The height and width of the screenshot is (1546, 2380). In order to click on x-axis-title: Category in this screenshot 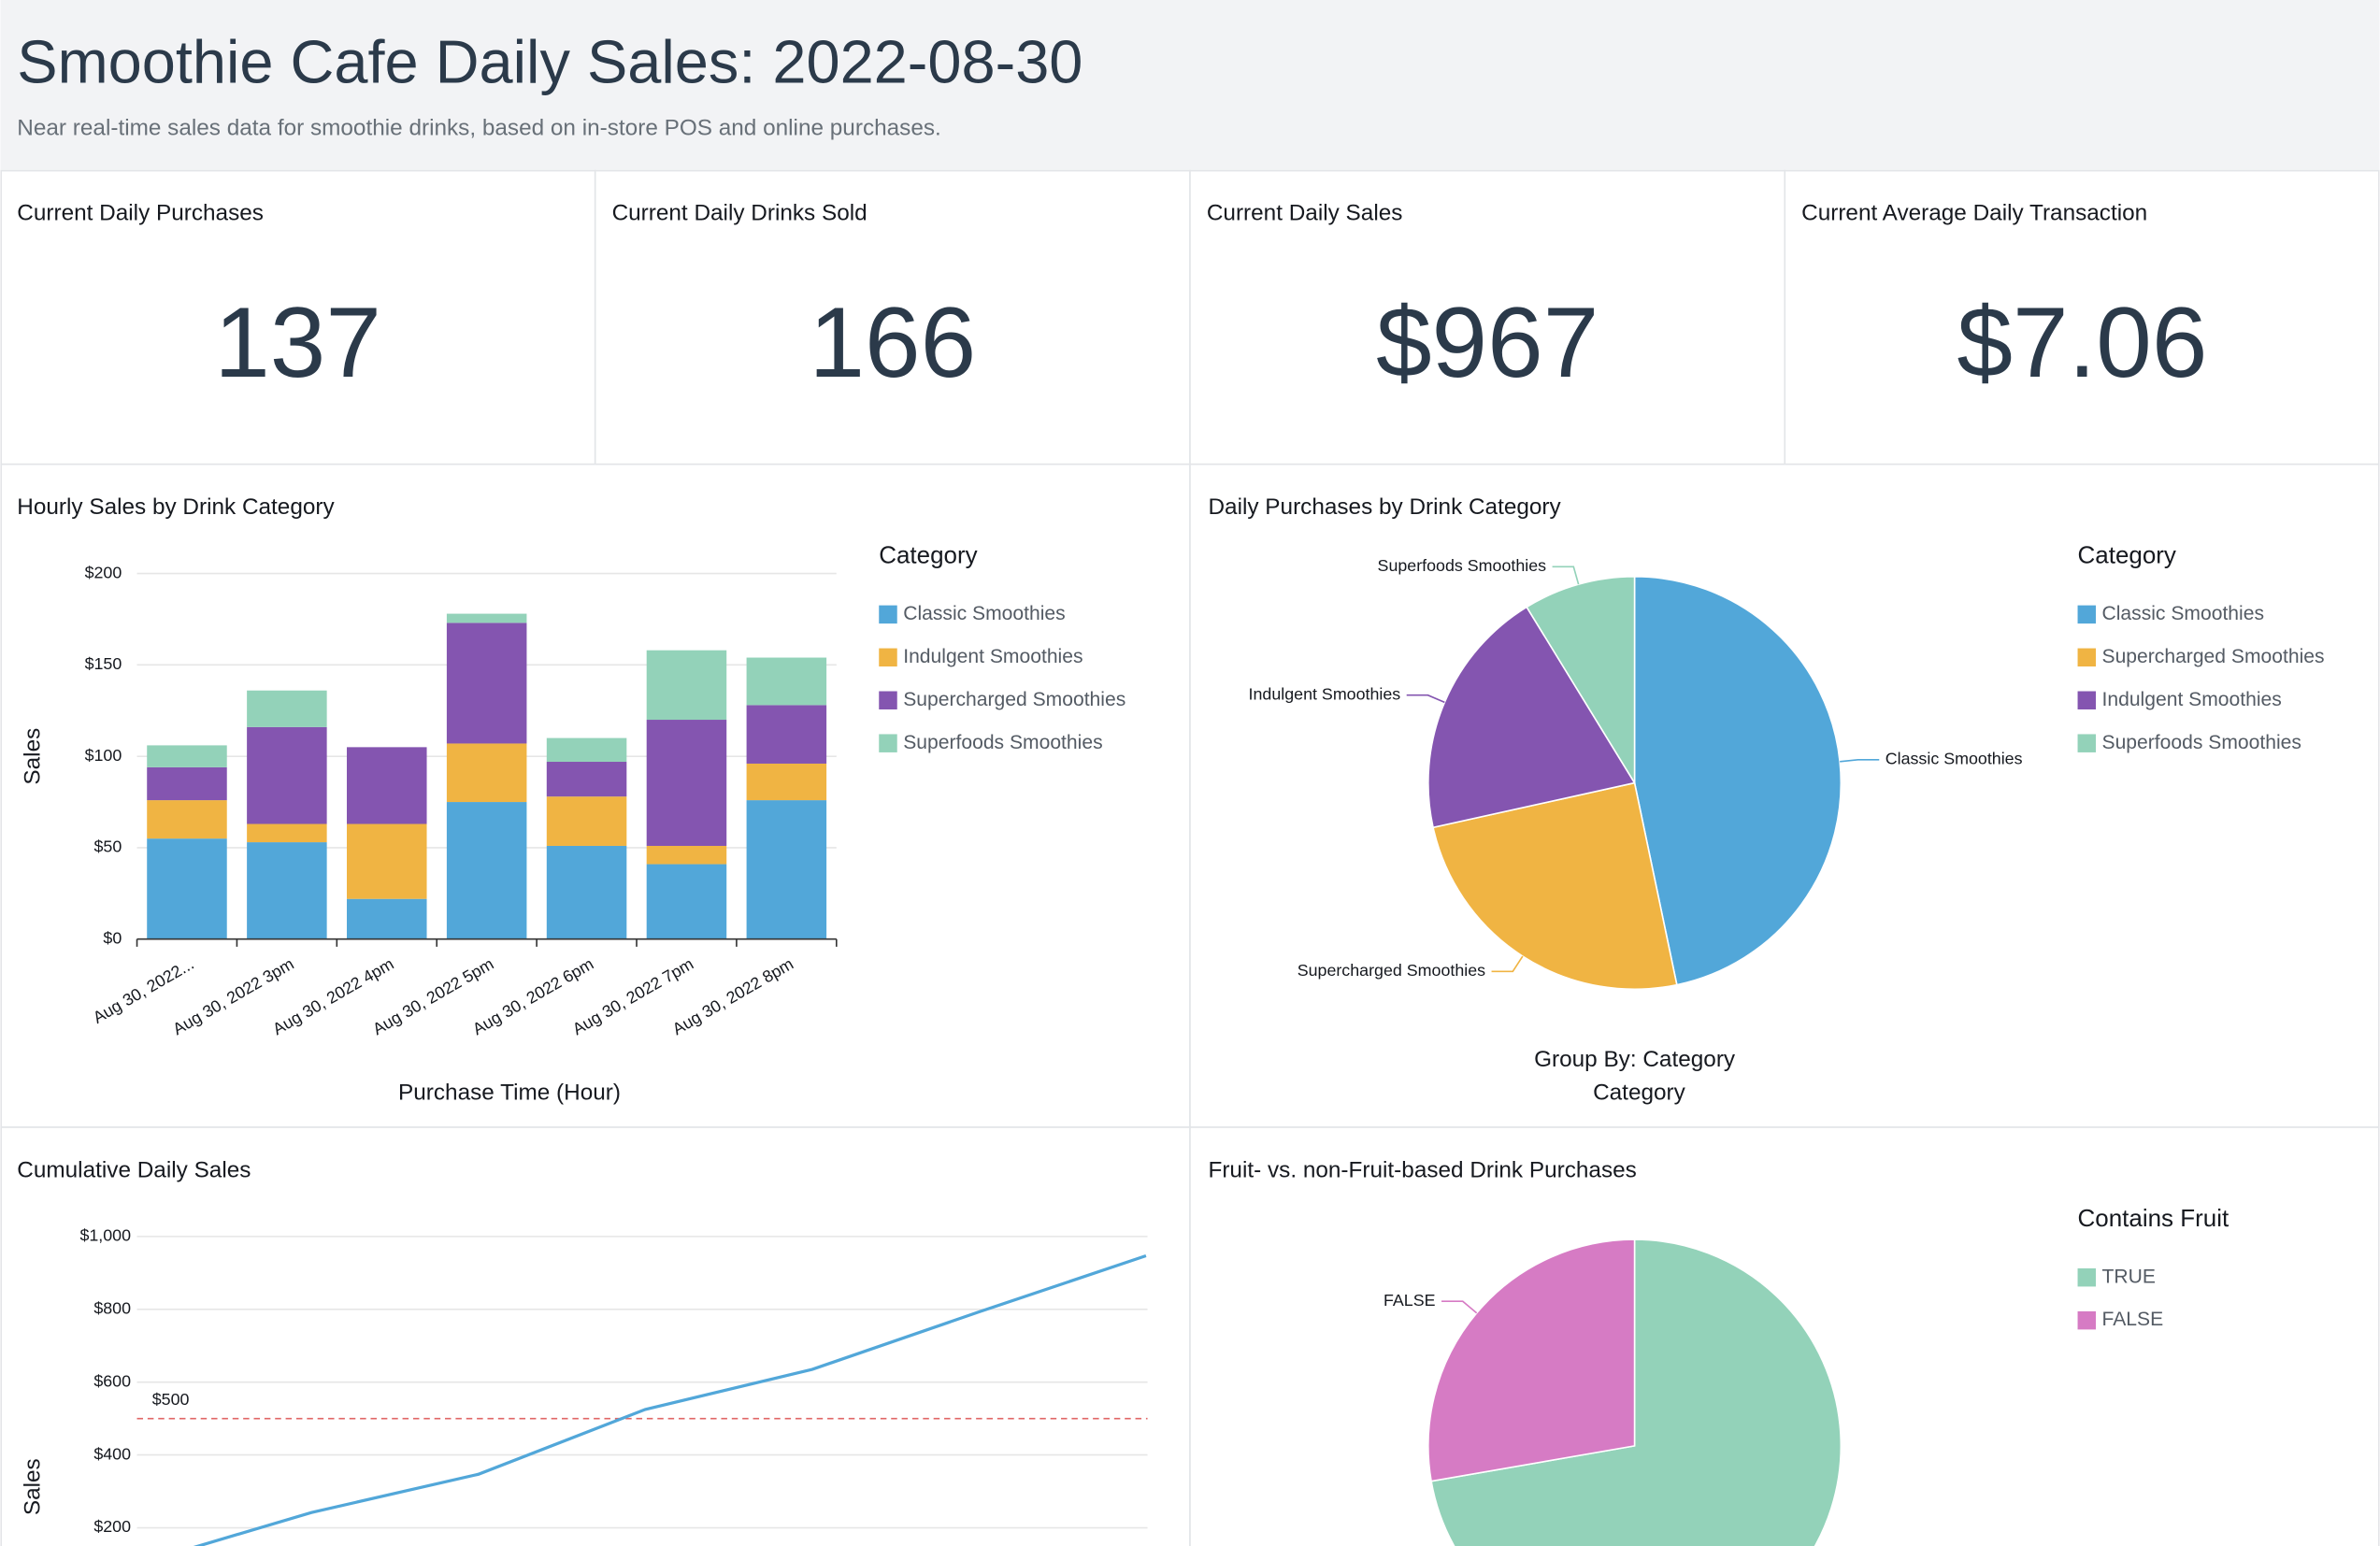, I will do `click(1639, 1093)`.